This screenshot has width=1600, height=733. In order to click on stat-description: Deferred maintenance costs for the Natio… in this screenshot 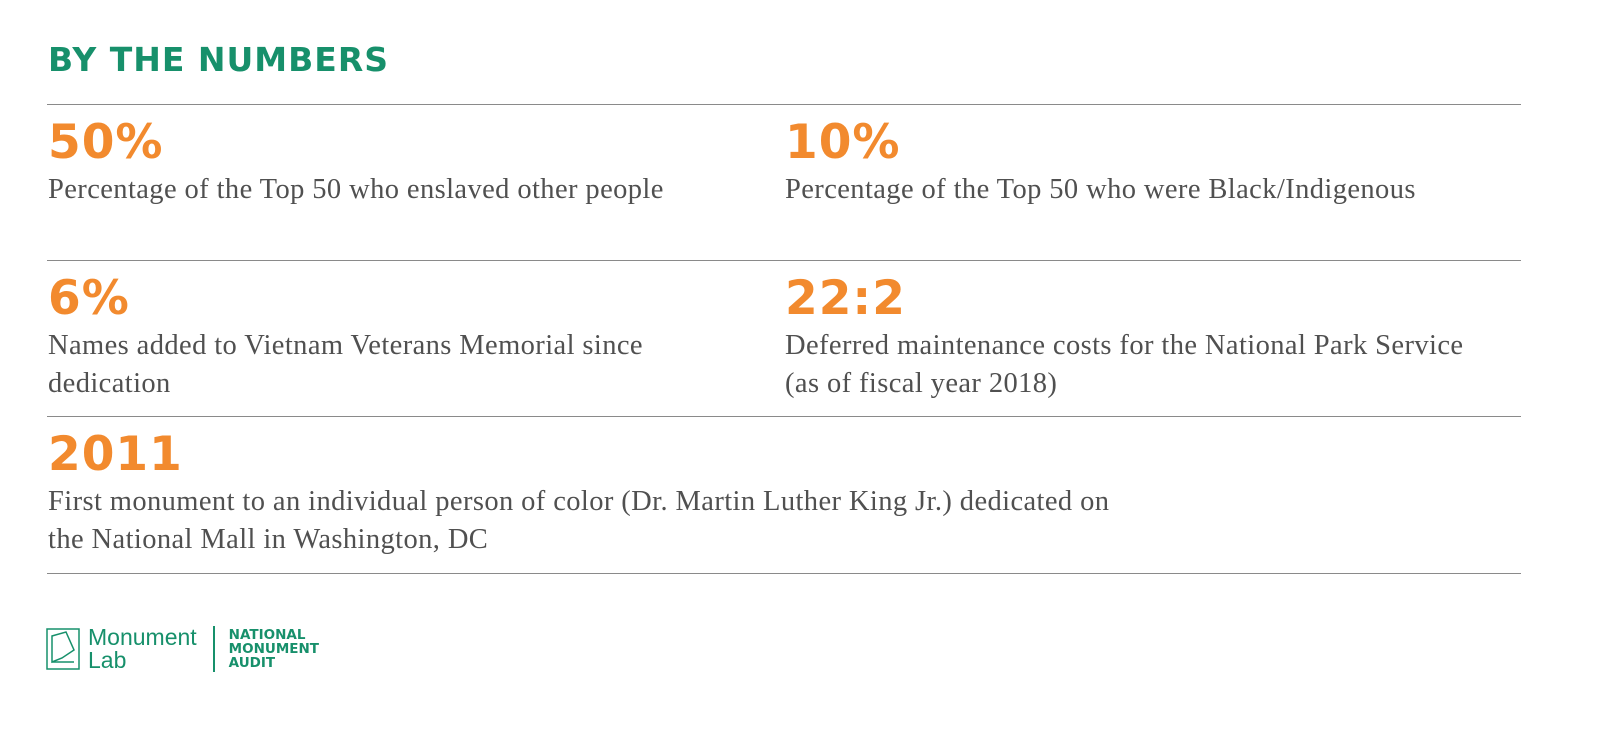, I will do `click(1124, 345)`.